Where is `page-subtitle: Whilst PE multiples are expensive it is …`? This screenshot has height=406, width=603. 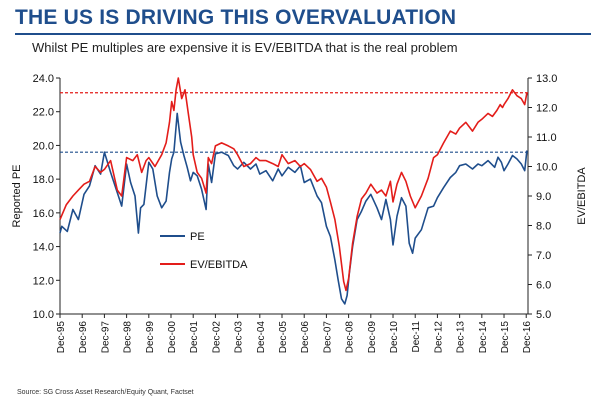 page-subtitle: Whilst PE multiples are expensive it is … is located at coordinates (245, 47).